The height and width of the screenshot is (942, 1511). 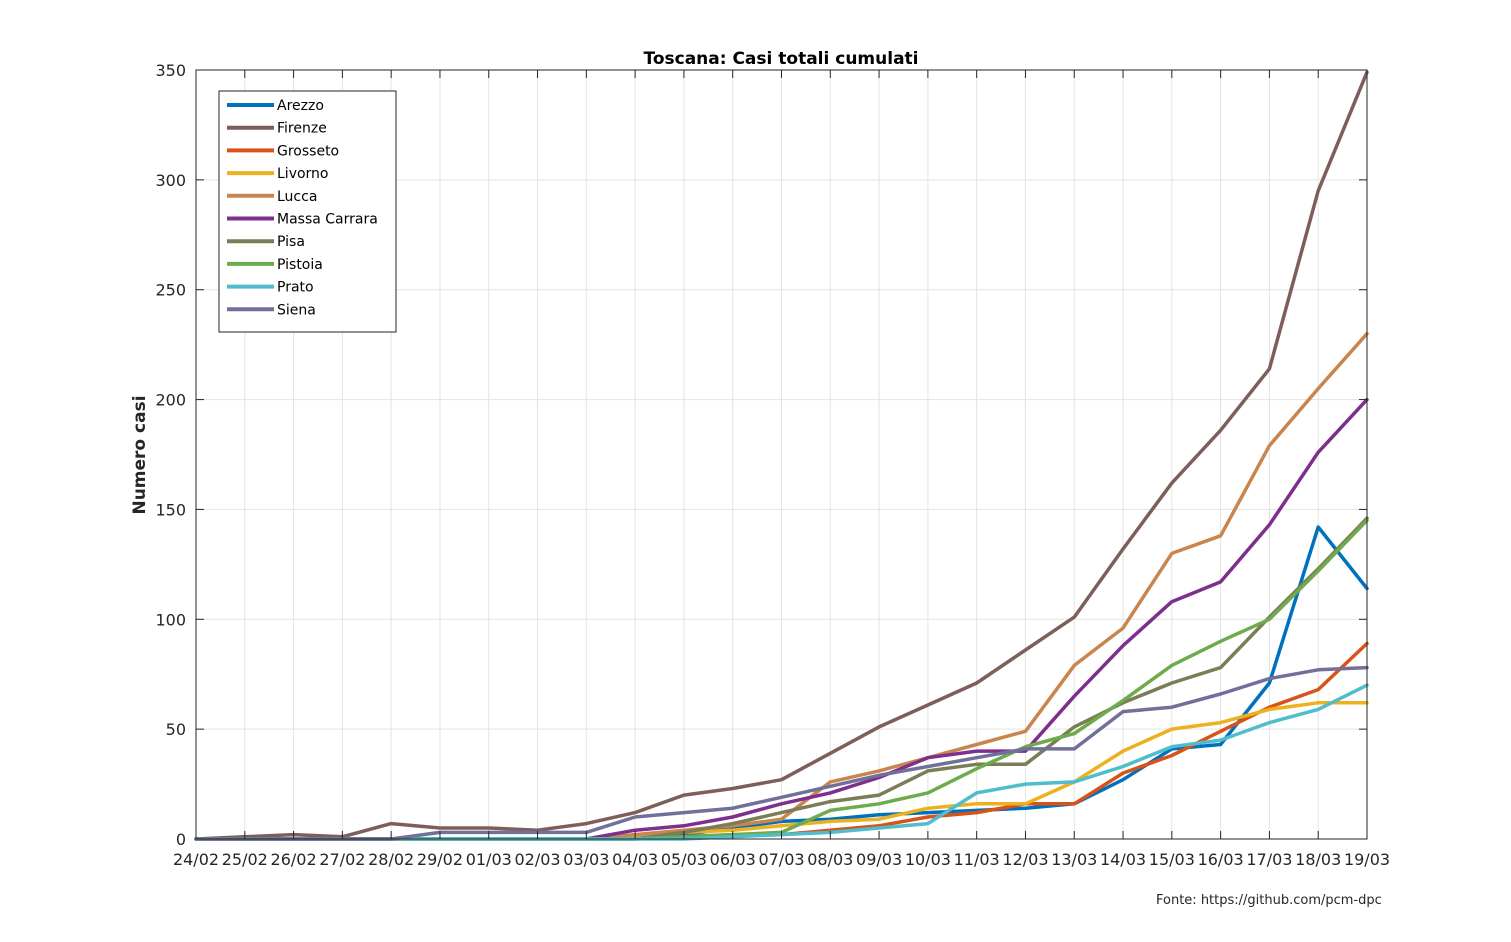 I want to click on x-tick-label: 28/02, so click(x=391, y=859).